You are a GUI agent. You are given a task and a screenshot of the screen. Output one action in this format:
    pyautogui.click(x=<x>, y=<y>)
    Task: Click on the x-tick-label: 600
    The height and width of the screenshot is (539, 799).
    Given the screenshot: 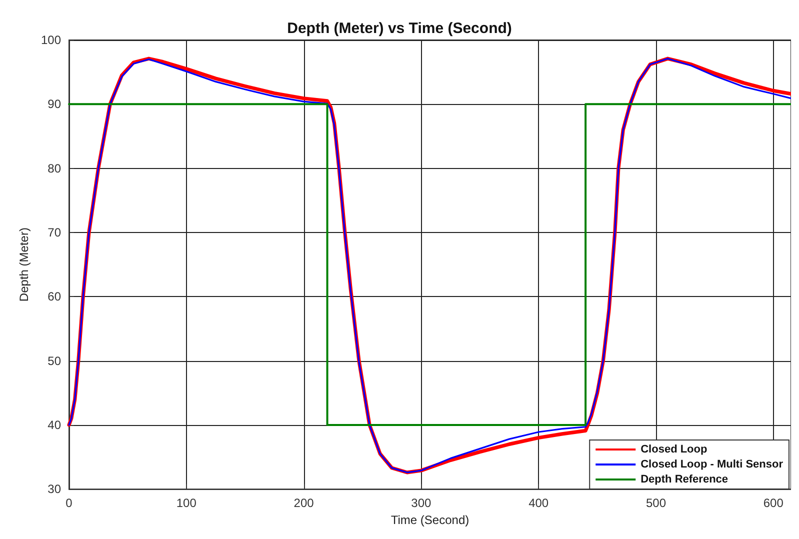 What is the action you would take?
    pyautogui.click(x=773, y=503)
    